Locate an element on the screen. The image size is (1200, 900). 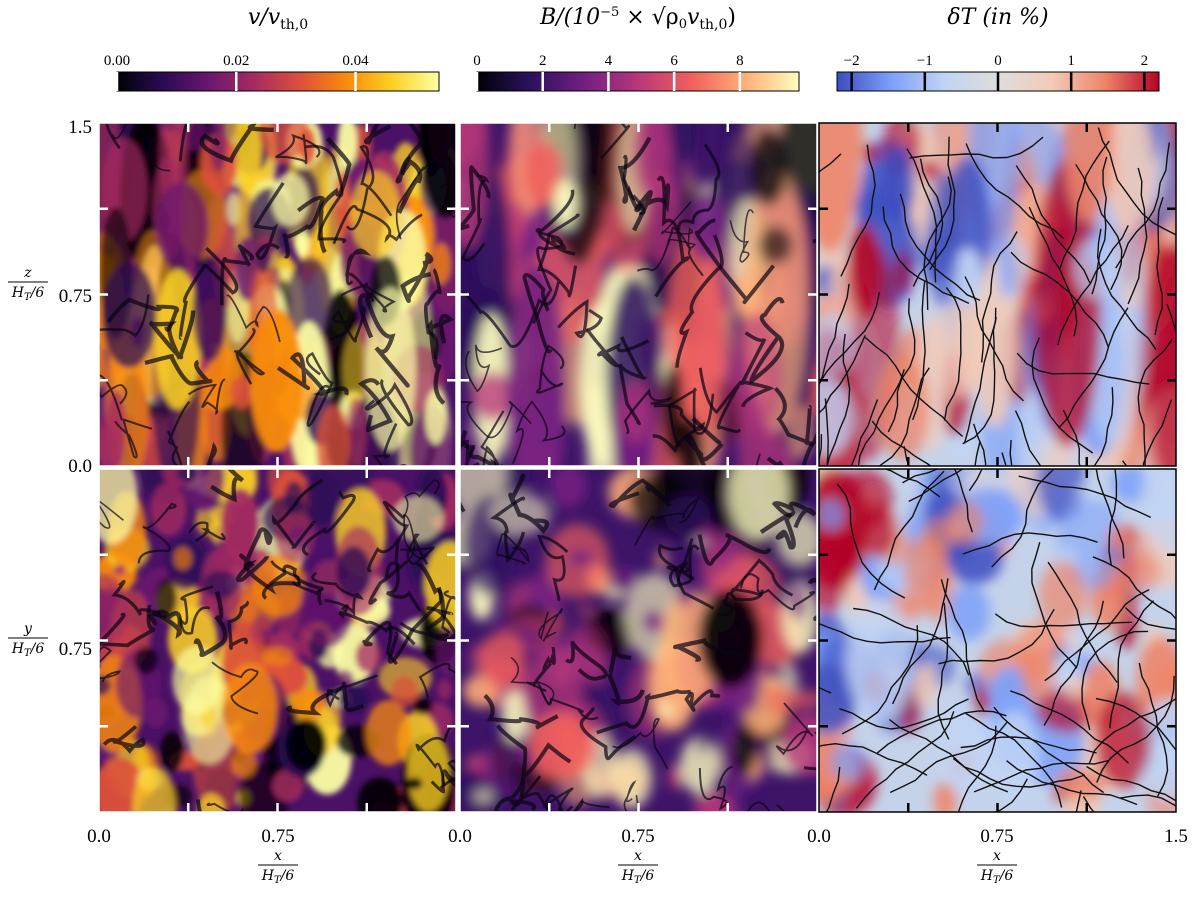
x-tick-label: 0.0 is located at coordinates (819, 836).